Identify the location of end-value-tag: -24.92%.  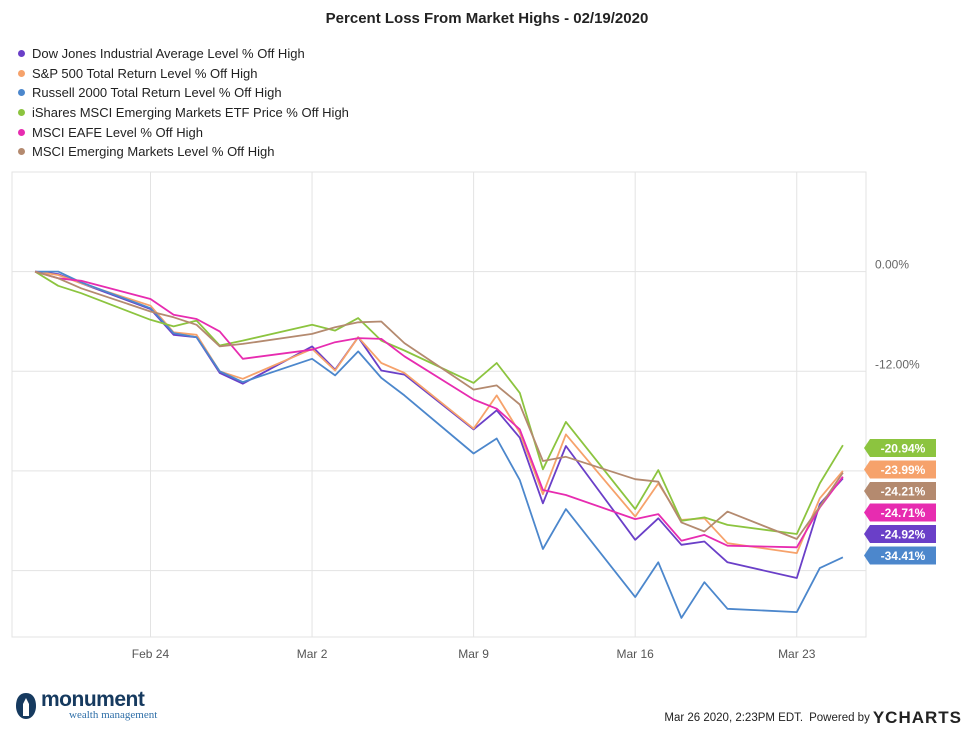
(900, 534).